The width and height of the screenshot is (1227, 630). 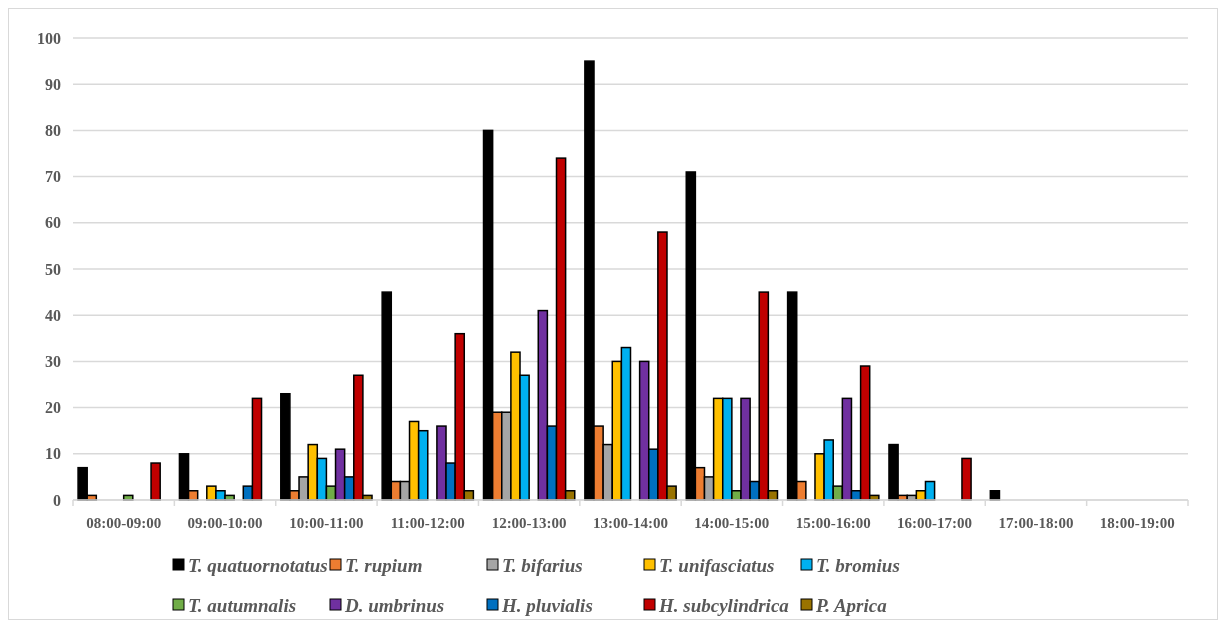 What do you see at coordinates (1036, 523) in the screenshot?
I see `x-tick-label: 17:00-18:00` at bounding box center [1036, 523].